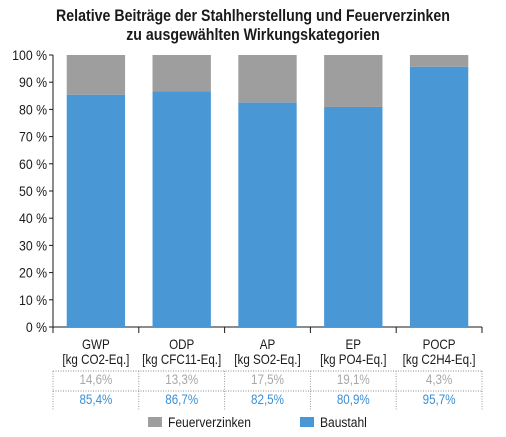  Describe the element at coordinates (439, 399) in the screenshot. I see `value-label-baustahl: 95,7%` at that location.